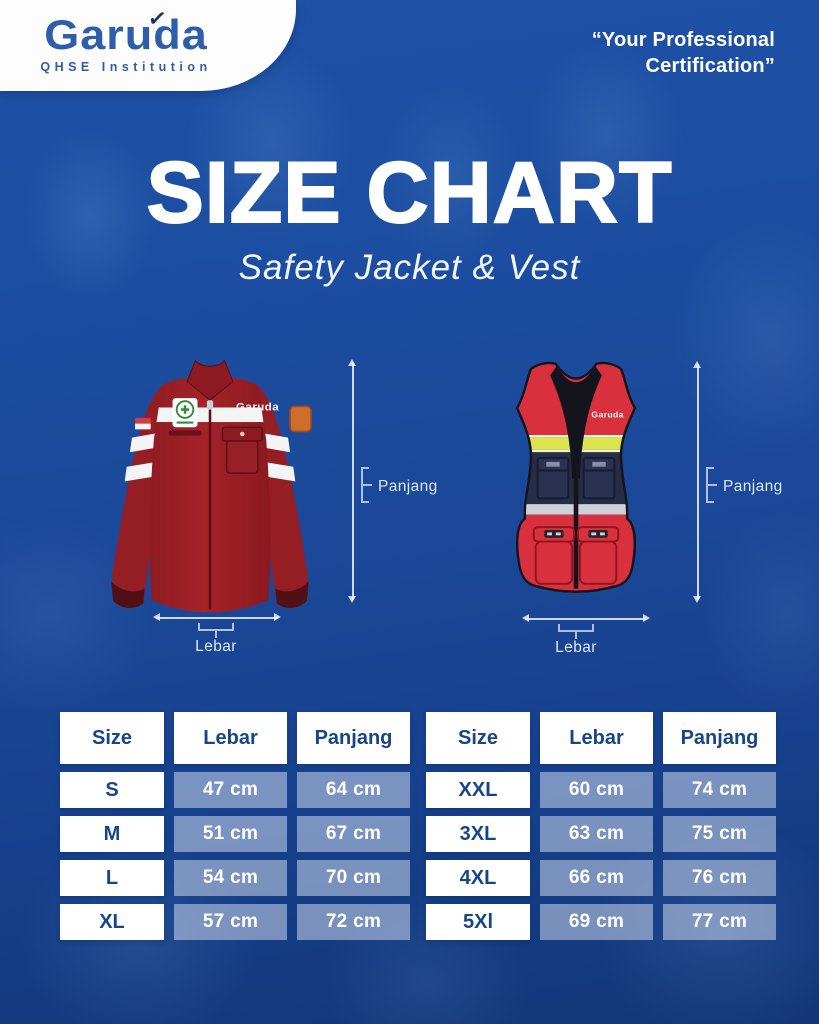 The width and height of the screenshot is (819, 1024). What do you see at coordinates (217, 617) in the screenshot?
I see `jacket-lebar-dimension-line` at bounding box center [217, 617].